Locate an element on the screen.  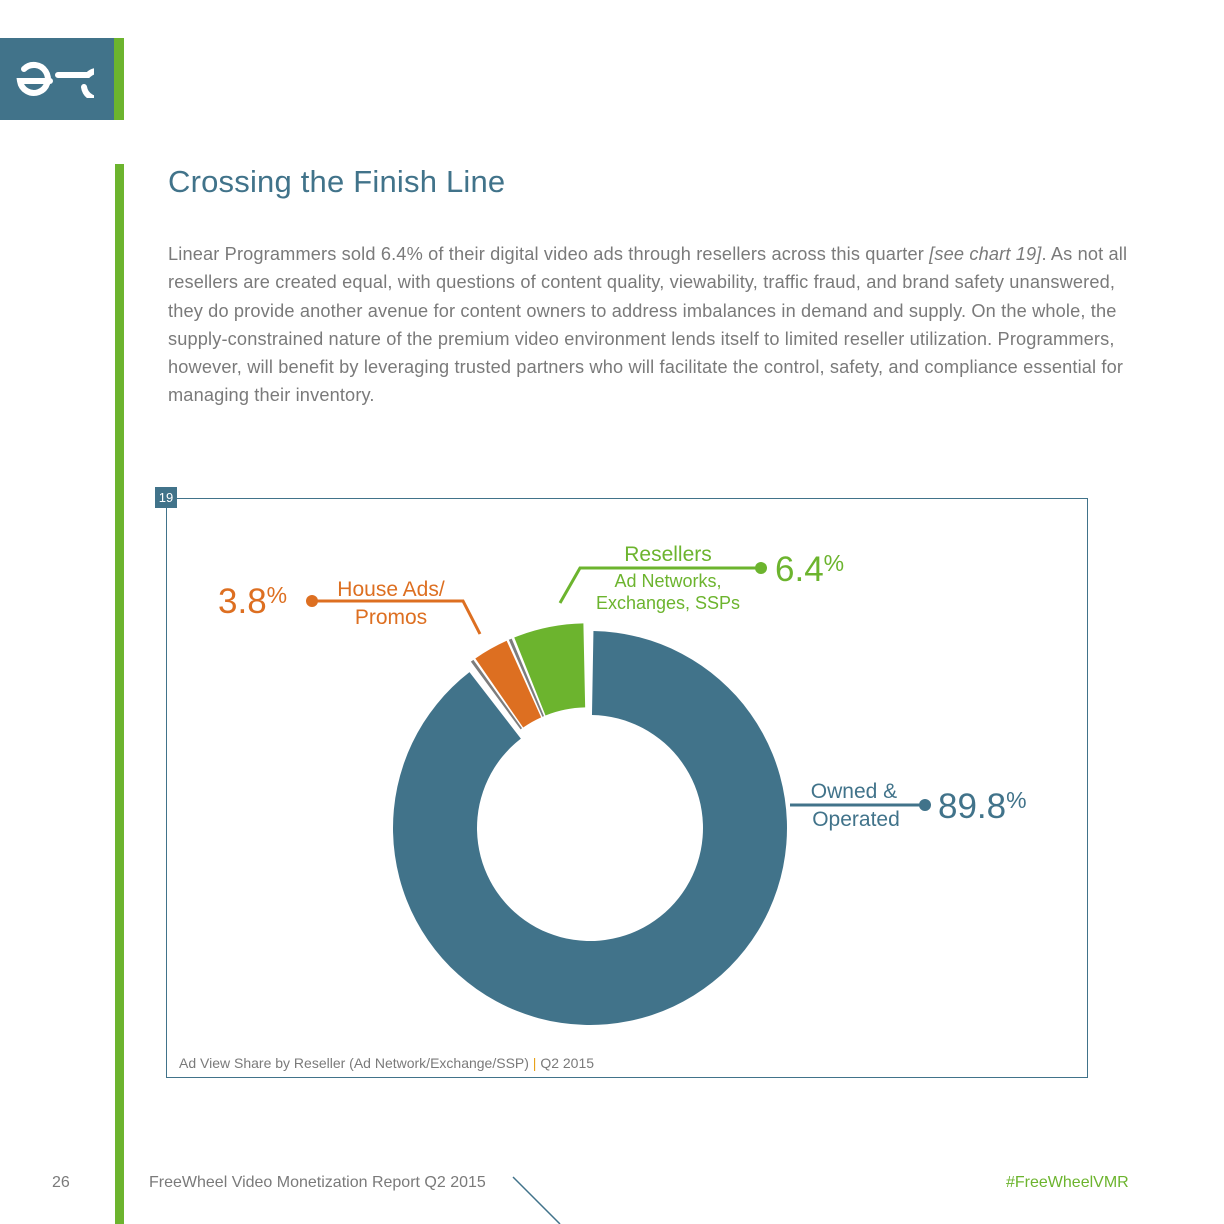
owned-value: 89.8% is located at coordinates (982, 806).